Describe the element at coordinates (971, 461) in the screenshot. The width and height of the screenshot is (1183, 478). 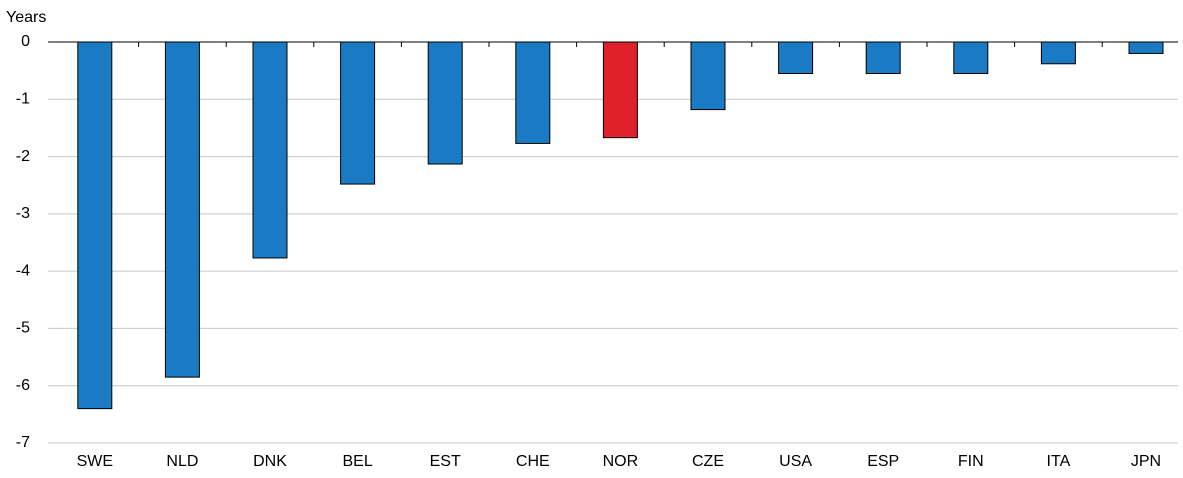
I see `x-tick-label: FIN` at that location.